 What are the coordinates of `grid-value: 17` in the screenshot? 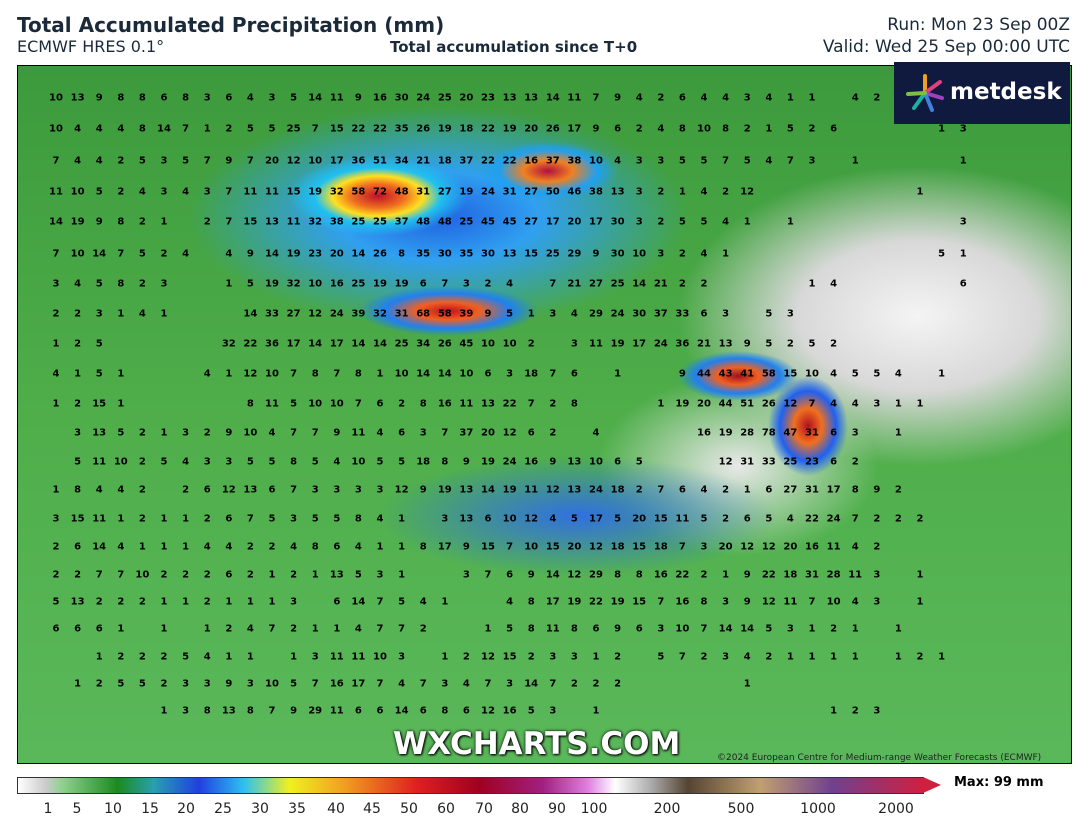 It's located at (358, 684).